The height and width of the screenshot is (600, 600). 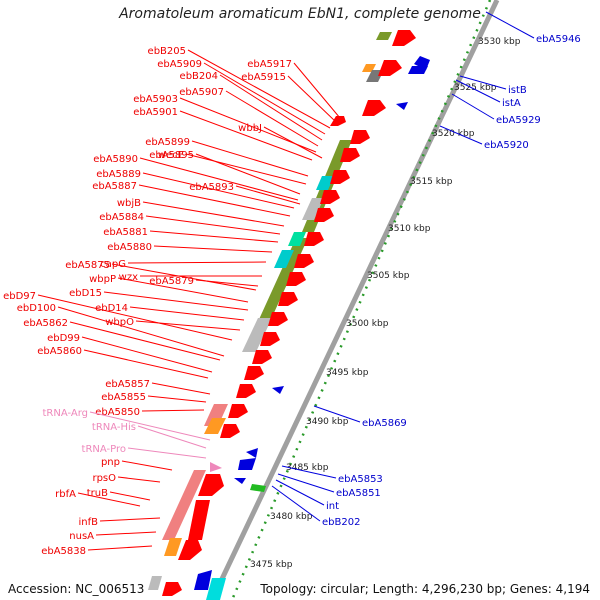 I want to click on gene-label: ebA5857, so click(x=127, y=384).